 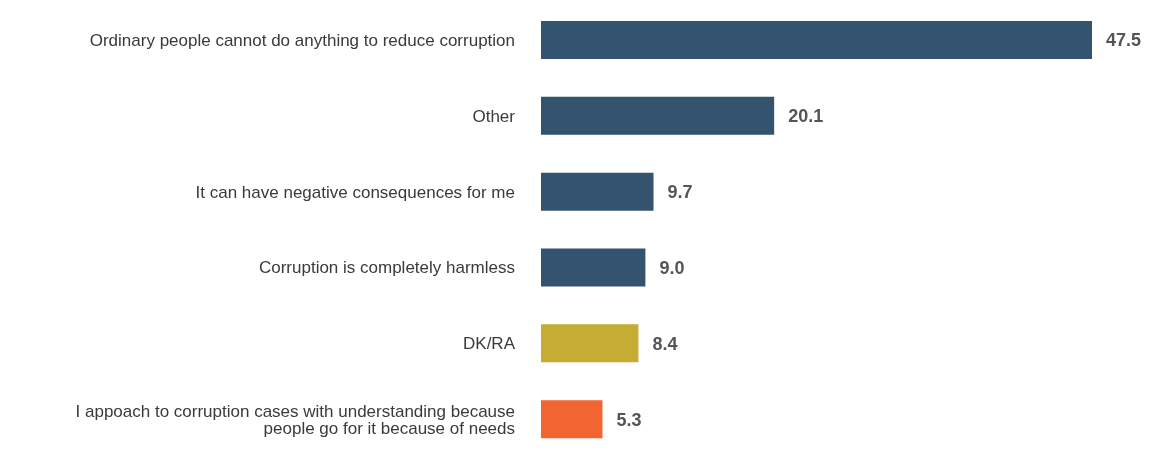 What do you see at coordinates (629, 419) in the screenshot?
I see `data-label: 5.3` at bounding box center [629, 419].